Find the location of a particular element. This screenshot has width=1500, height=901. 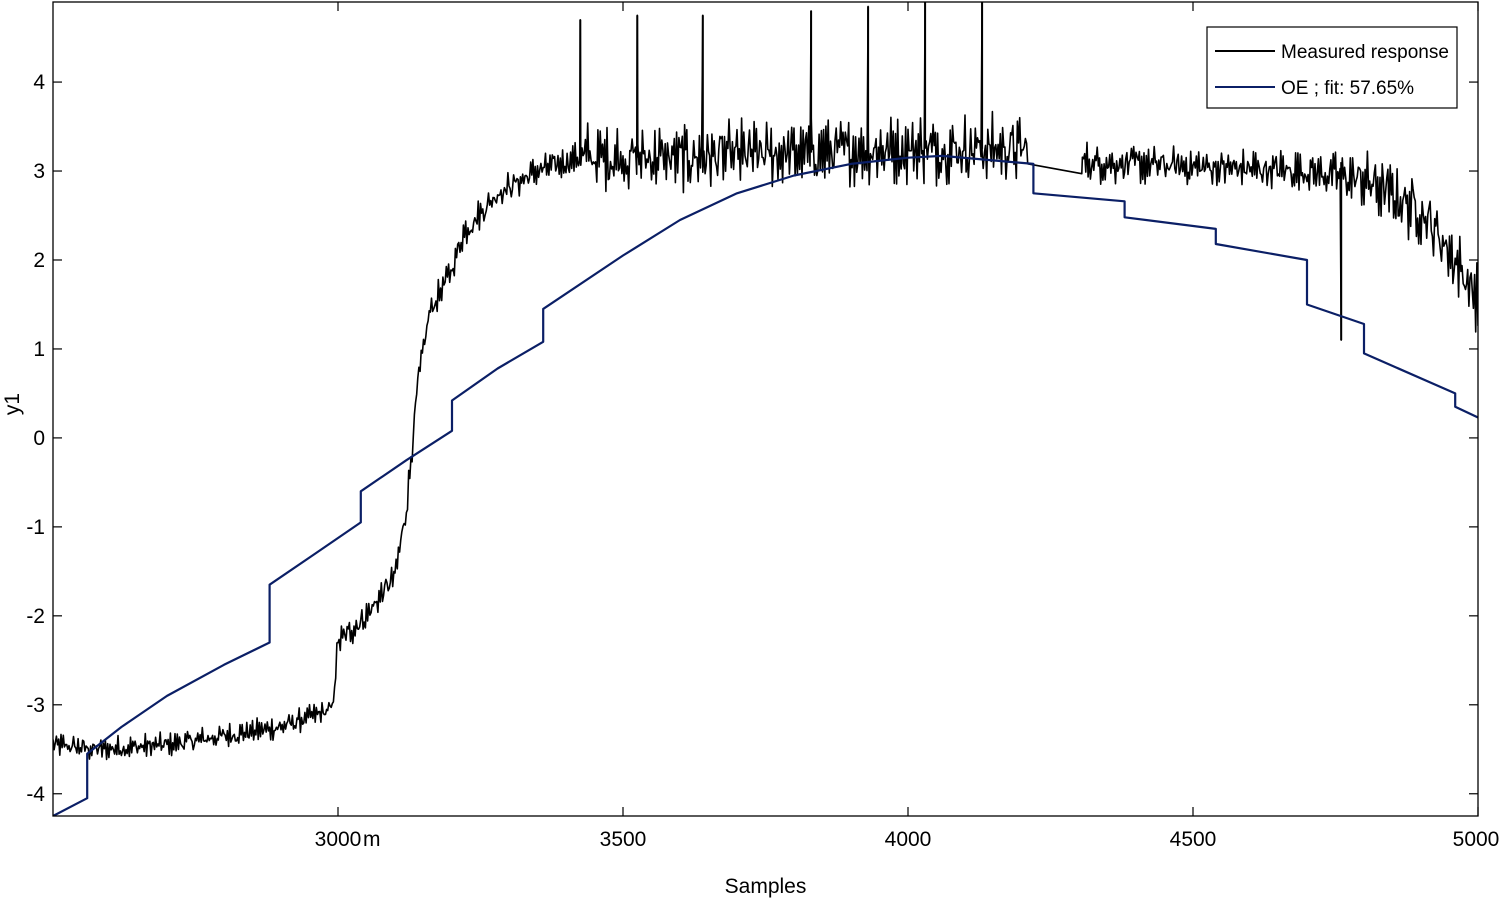

legend-box is located at coordinates (1332, 67).